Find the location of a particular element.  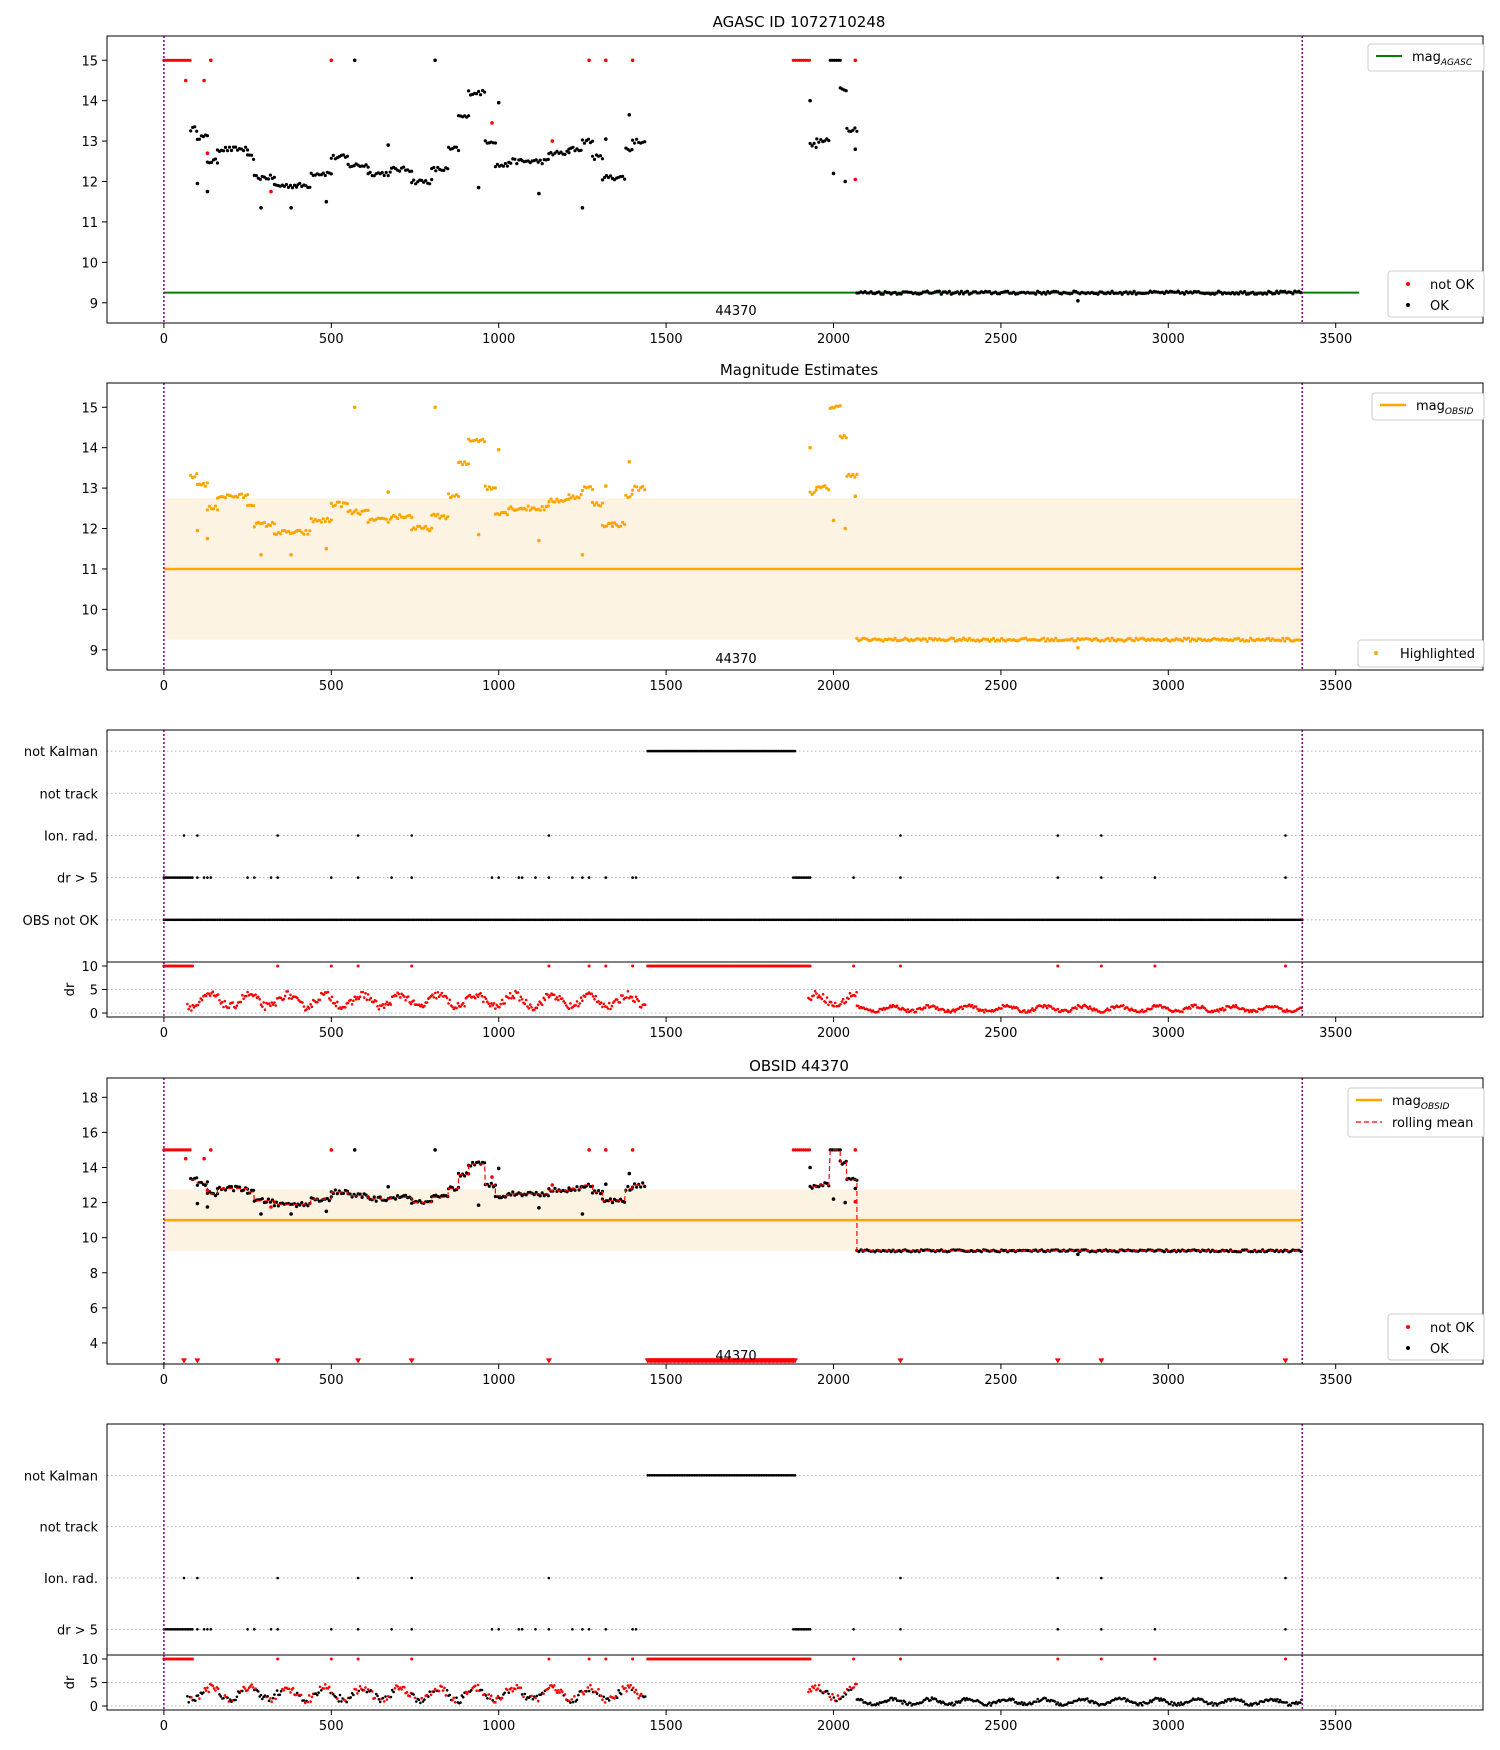

agasc-ytick-label: 10 is located at coordinates (89, 263).